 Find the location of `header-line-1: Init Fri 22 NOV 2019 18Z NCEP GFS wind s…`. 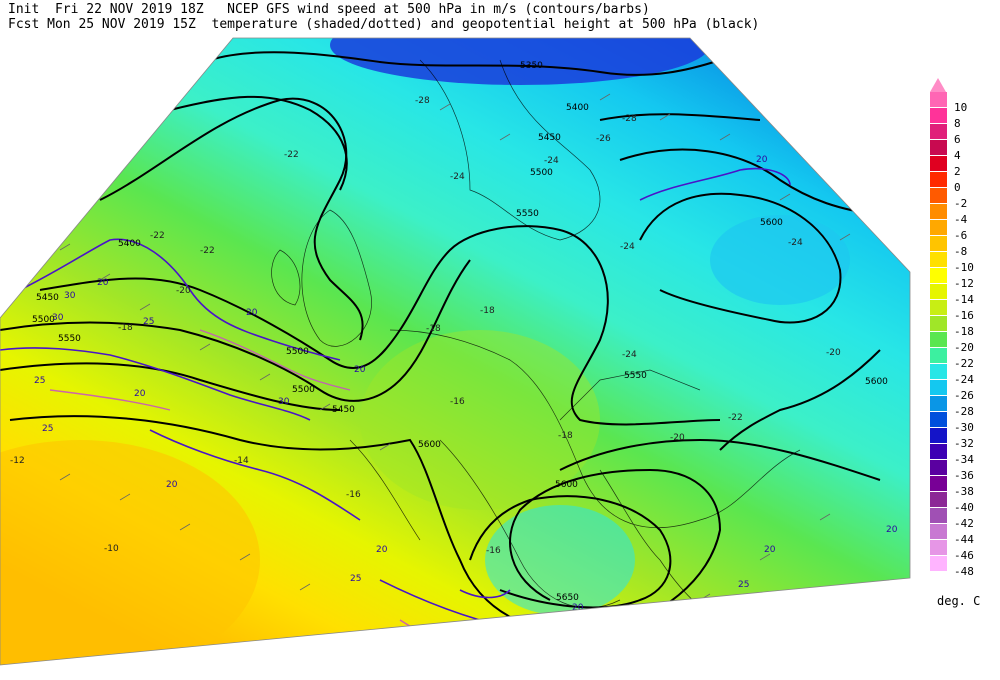

header-line-1: Init Fri 22 NOV 2019 18Z NCEP GFS wind s… is located at coordinates (329, 9).